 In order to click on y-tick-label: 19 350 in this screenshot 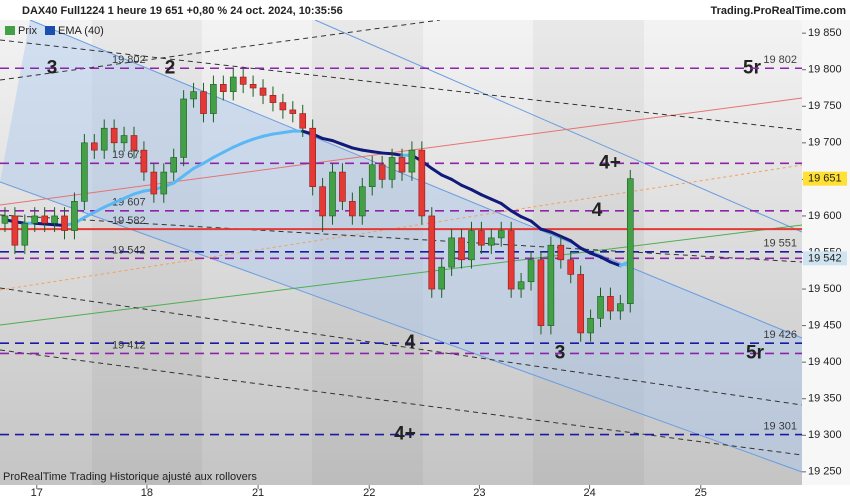, I will do `click(825, 399)`.